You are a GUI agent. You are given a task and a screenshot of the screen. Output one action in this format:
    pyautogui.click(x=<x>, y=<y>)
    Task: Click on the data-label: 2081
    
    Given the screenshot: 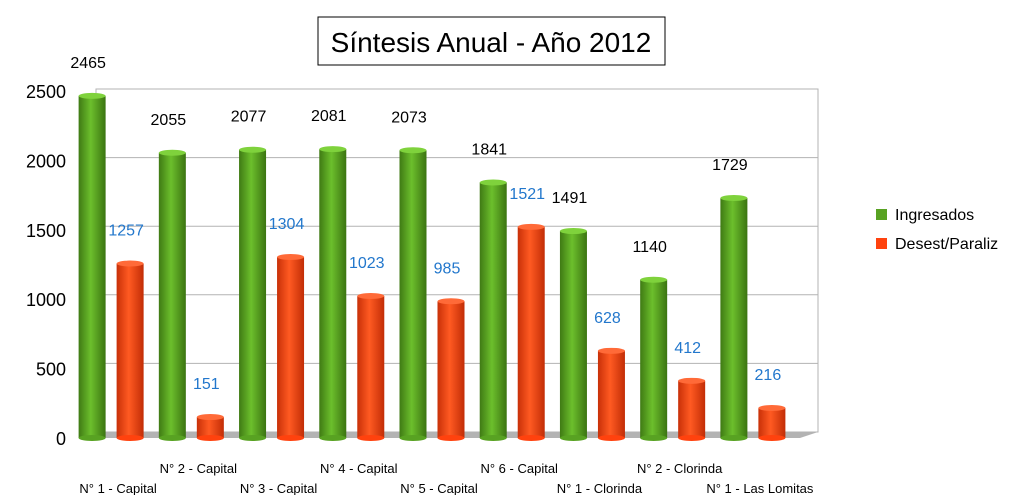 What is the action you would take?
    pyautogui.click(x=329, y=116)
    